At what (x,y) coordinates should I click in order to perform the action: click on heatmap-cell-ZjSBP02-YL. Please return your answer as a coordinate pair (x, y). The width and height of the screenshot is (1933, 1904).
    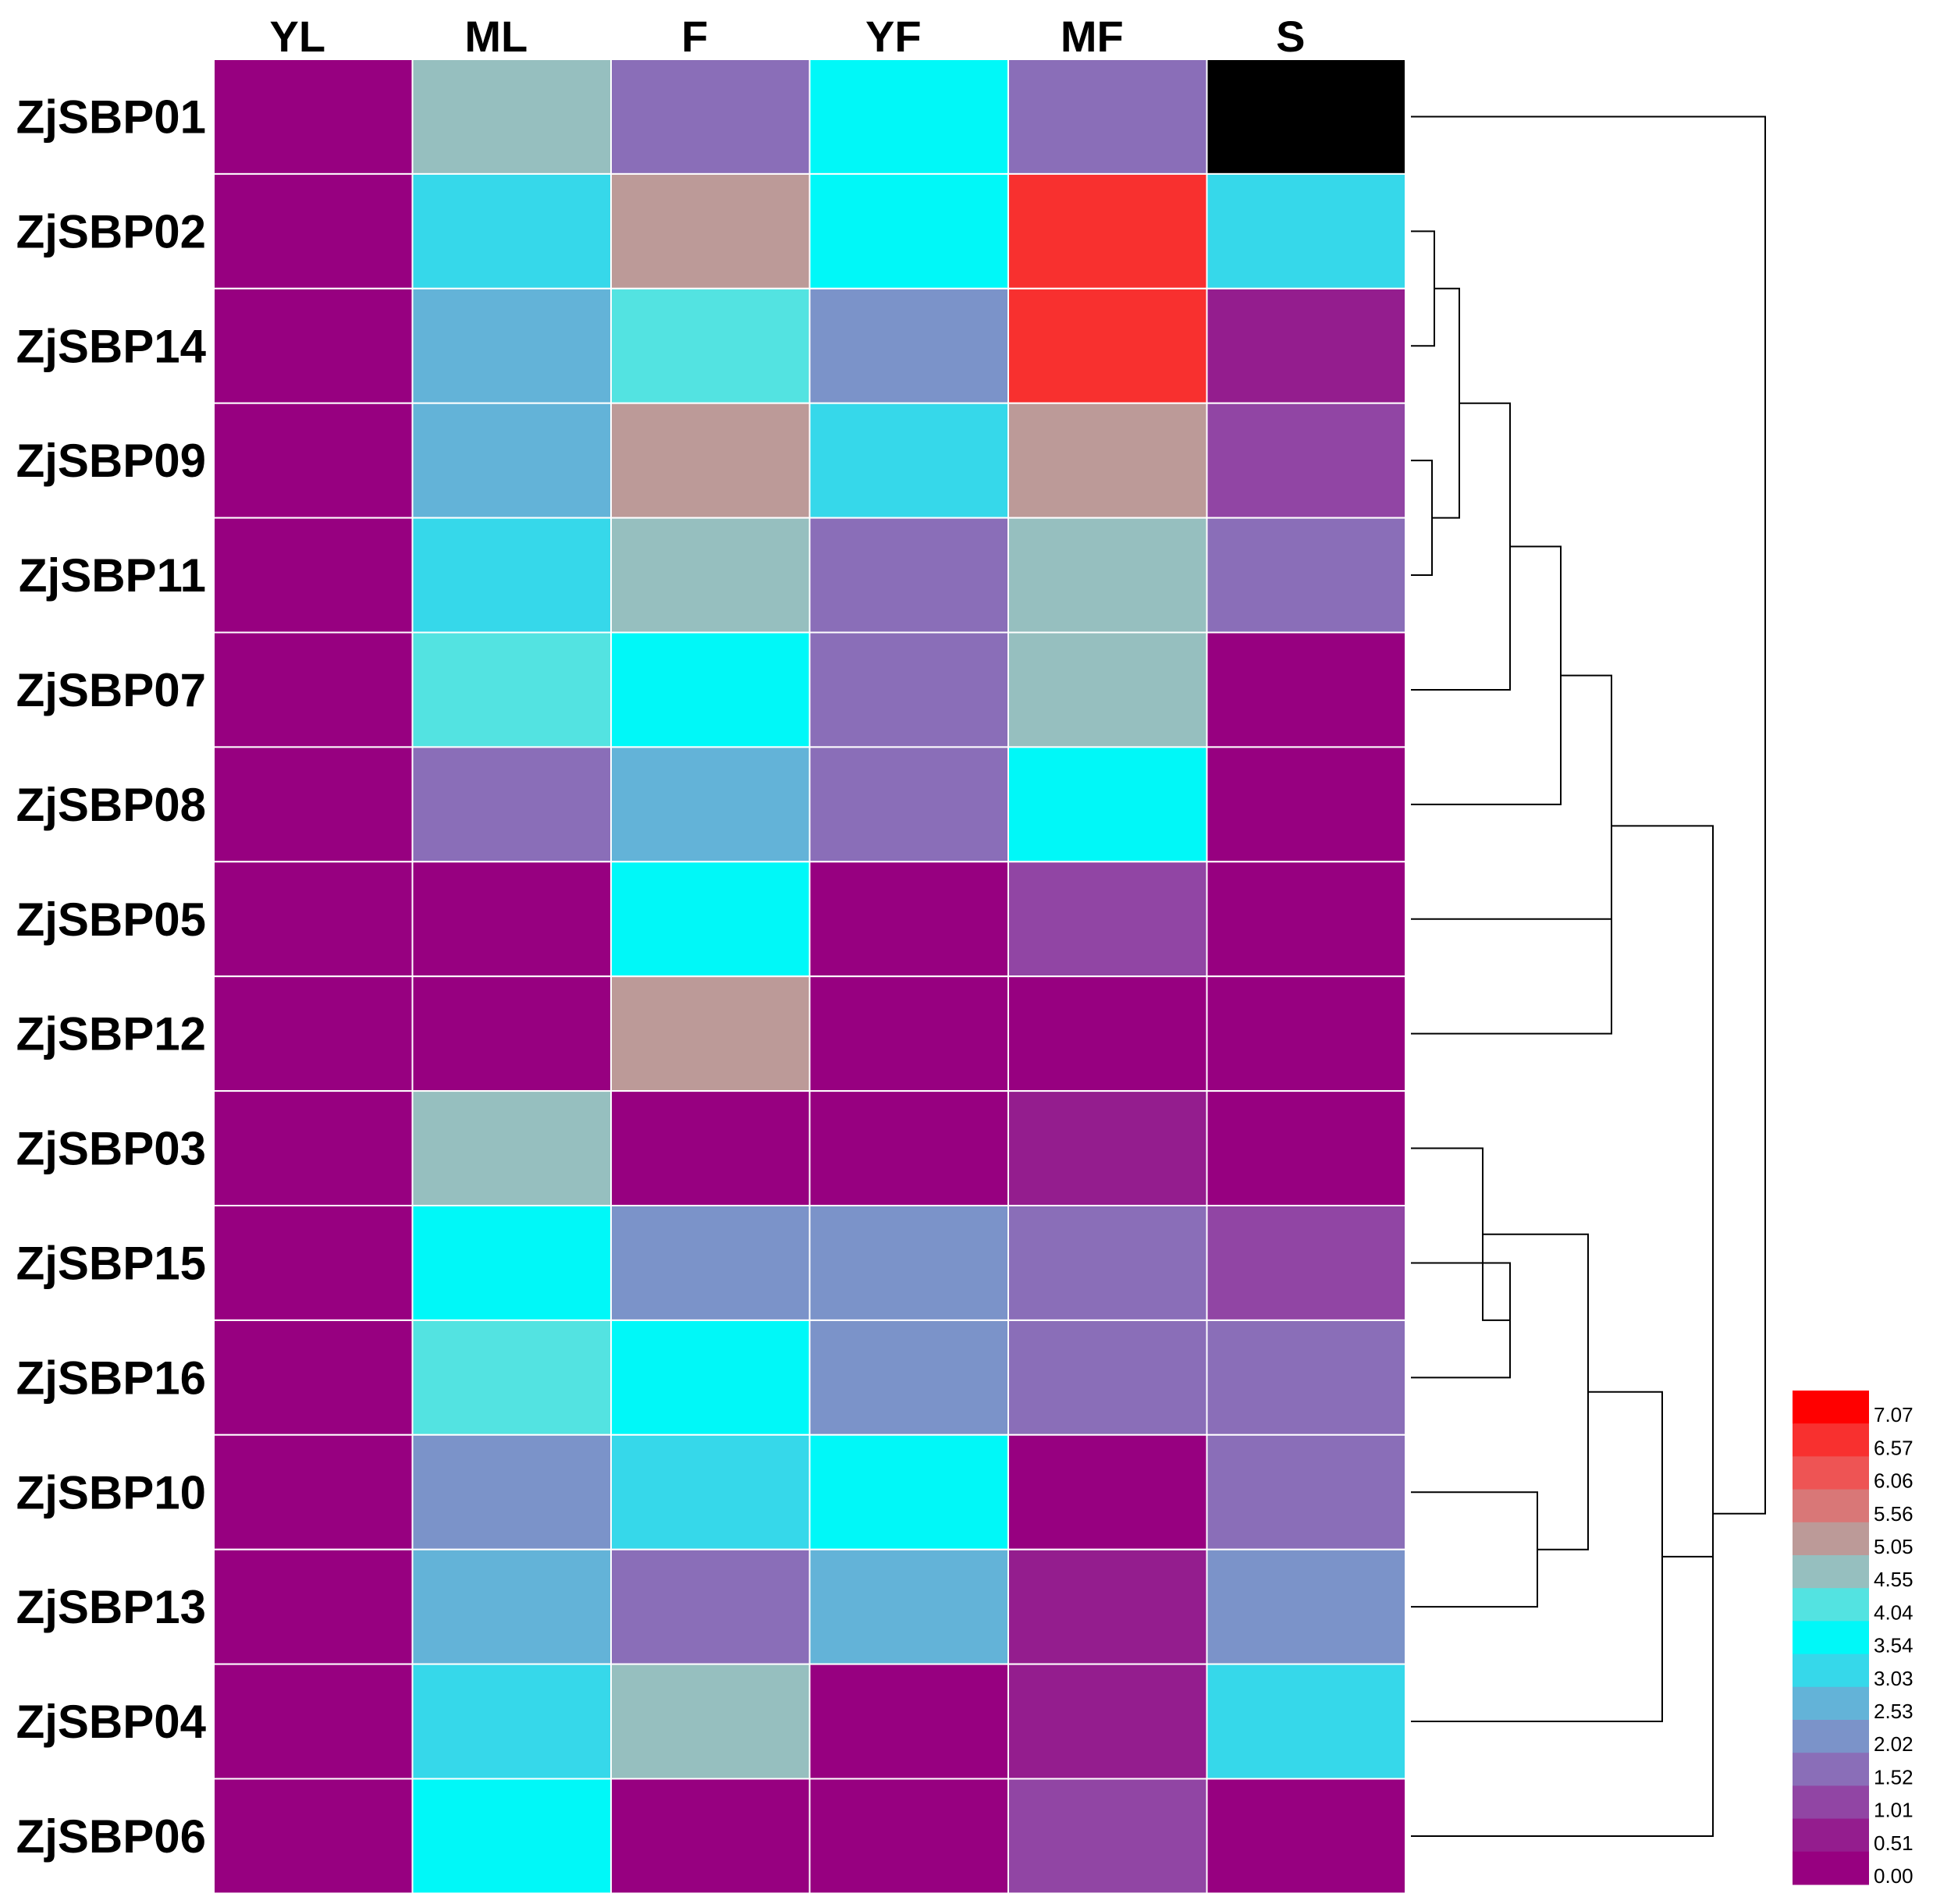
    Looking at the image, I should click on (313, 231).